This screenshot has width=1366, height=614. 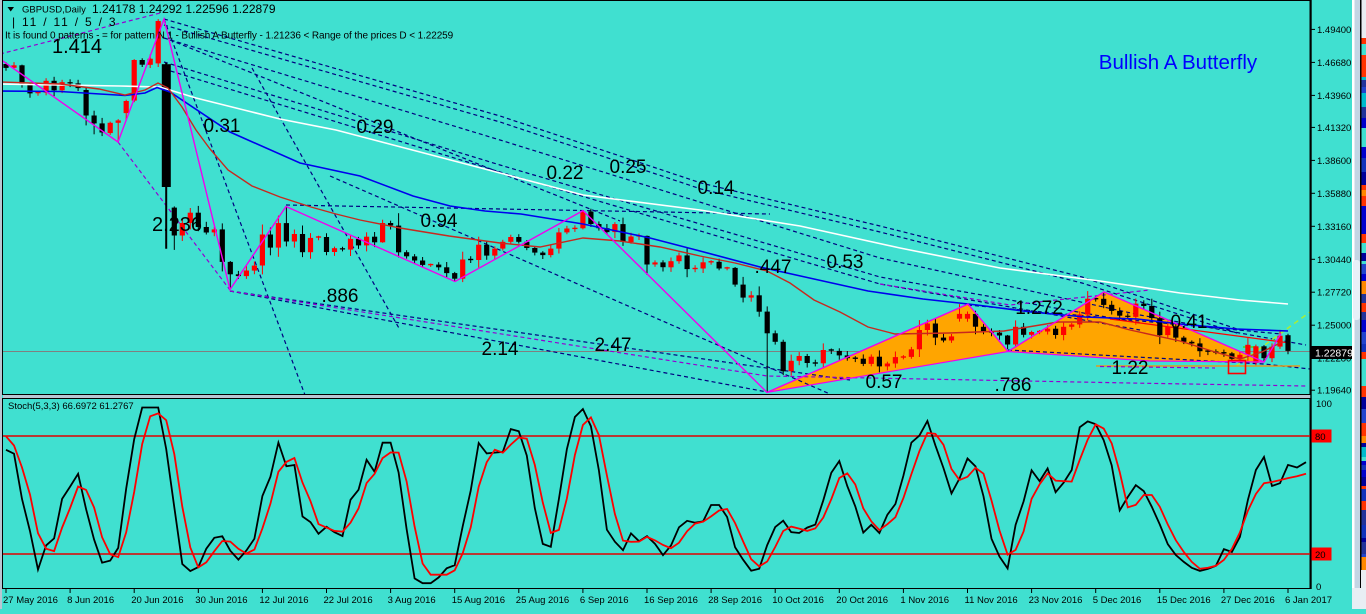 I want to click on svg-text: 80, so click(x=1320, y=437).